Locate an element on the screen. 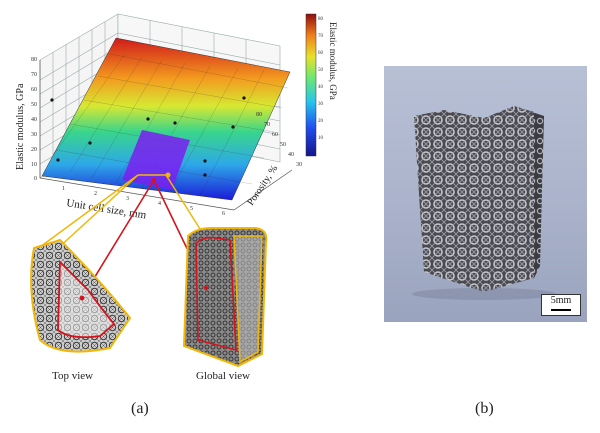 The height and width of the screenshot is (433, 600). z-tick: 40 is located at coordinates (34, 120).